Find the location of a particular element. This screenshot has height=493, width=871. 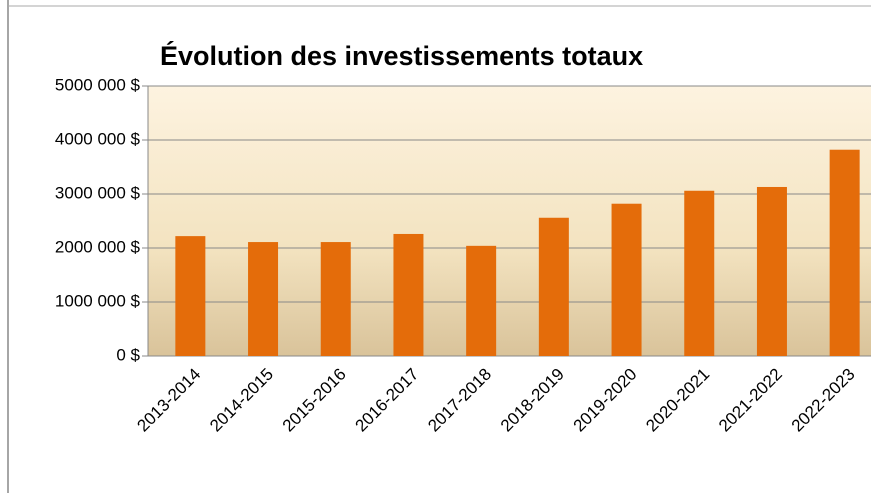

x-tick-label: 2021-2022 is located at coordinates (750, 400).